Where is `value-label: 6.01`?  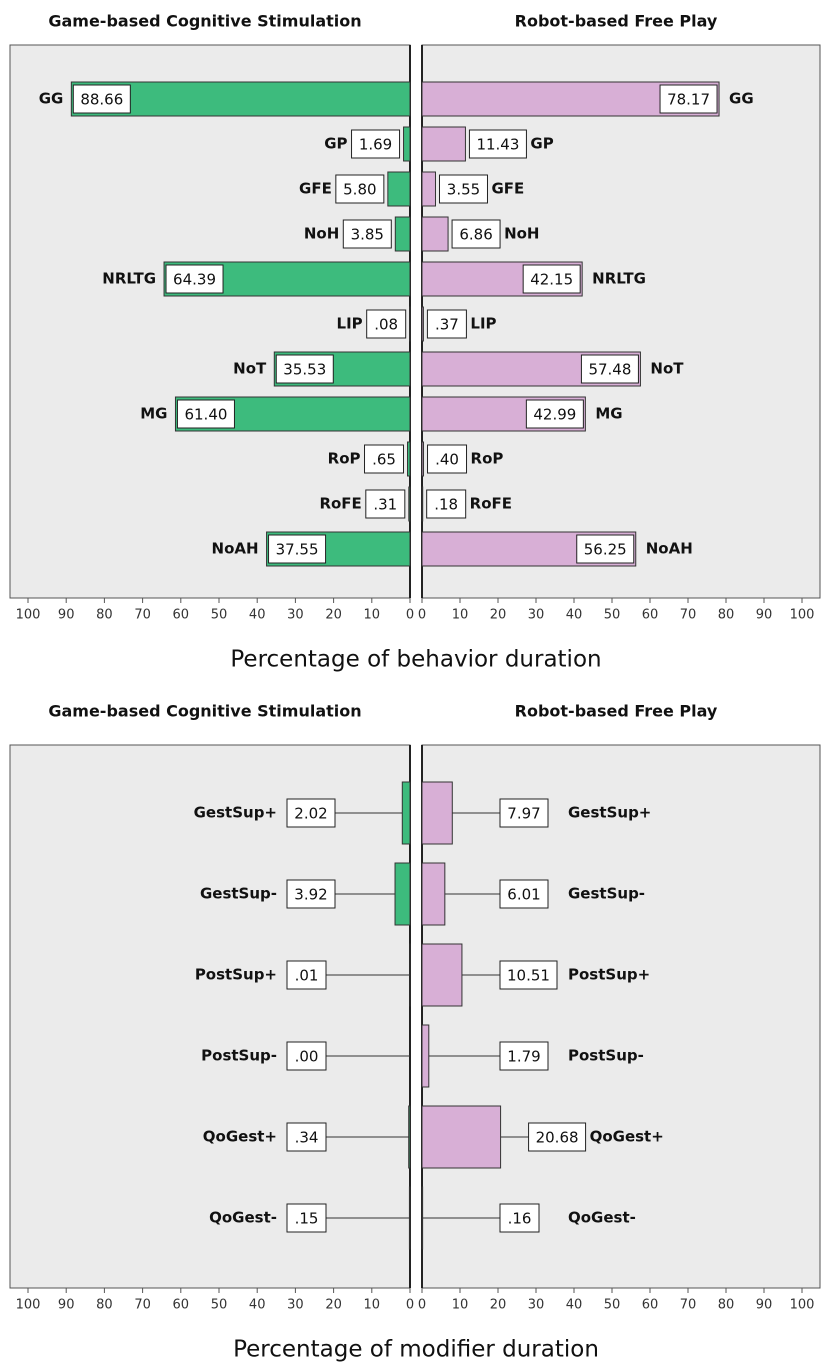
value-label: 6.01 is located at coordinates (523, 895).